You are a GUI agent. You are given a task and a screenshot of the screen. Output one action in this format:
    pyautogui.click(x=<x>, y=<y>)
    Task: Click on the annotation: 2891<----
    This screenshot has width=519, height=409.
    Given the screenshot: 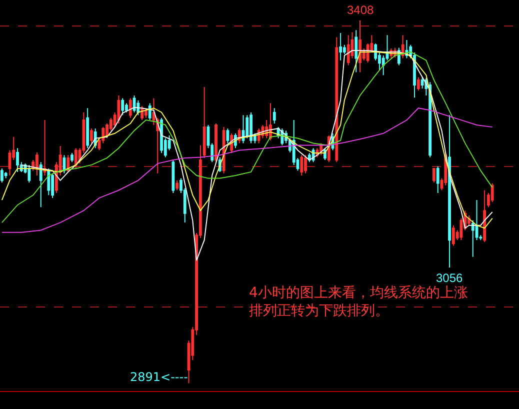 What is the action you would take?
    pyautogui.click(x=159, y=377)
    